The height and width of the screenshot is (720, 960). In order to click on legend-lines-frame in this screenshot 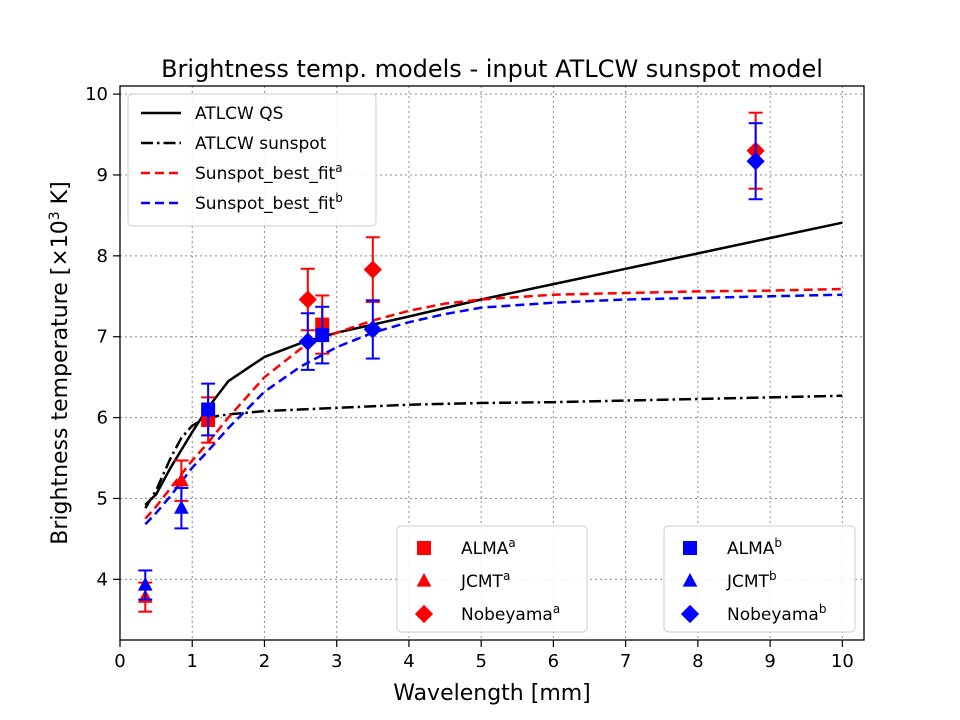, I will do `click(252, 160)`.